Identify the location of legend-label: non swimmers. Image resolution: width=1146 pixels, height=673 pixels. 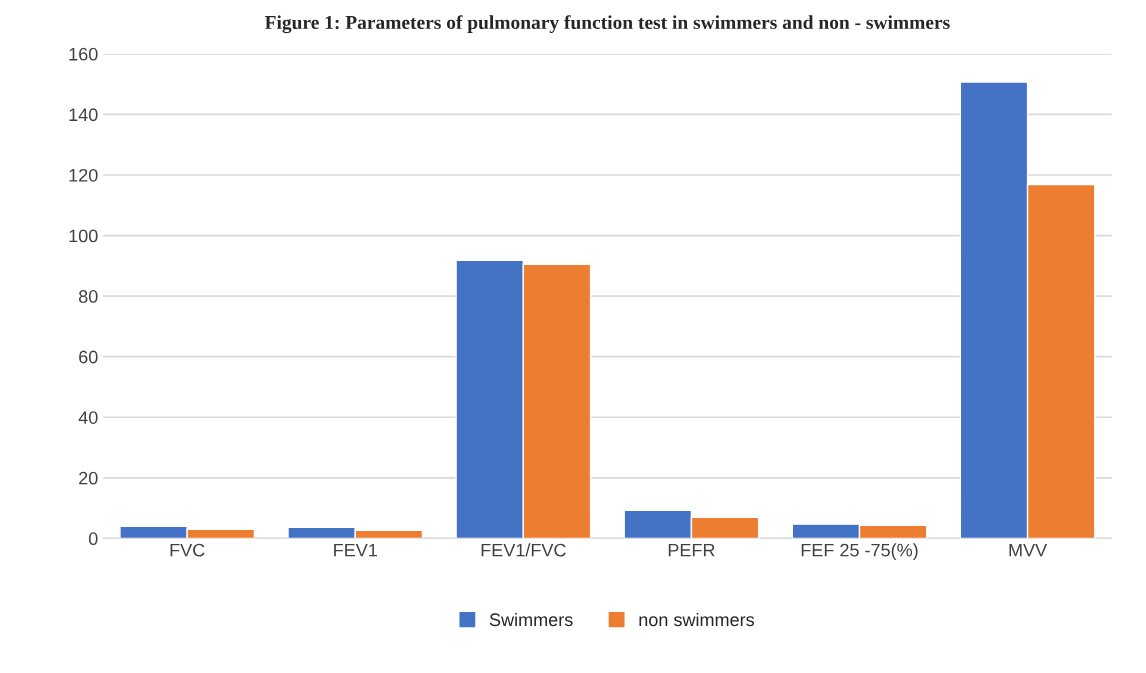
(696, 619).